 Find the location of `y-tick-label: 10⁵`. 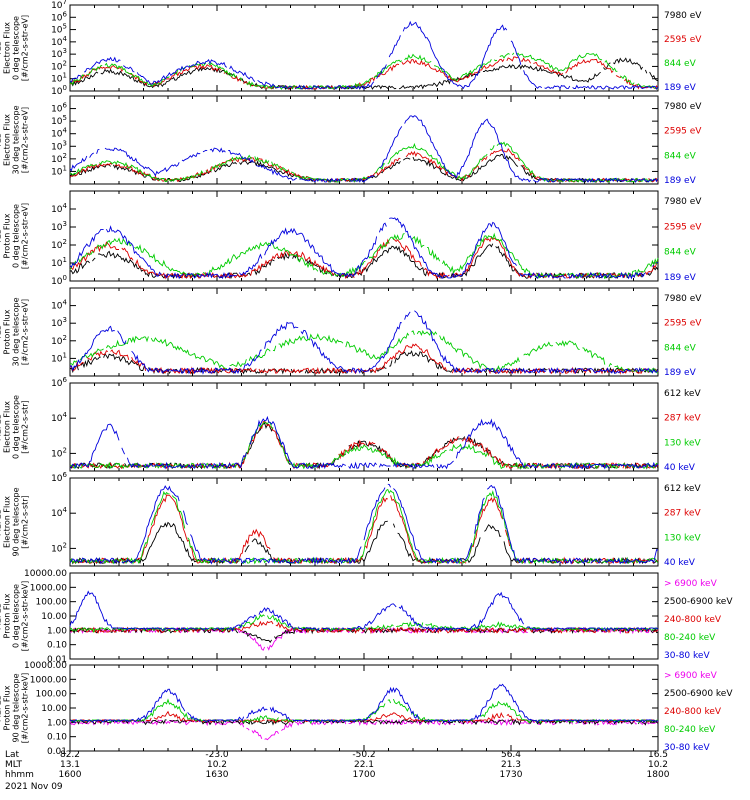

y-tick-label: 10⁵ is located at coordinates (59, 29).